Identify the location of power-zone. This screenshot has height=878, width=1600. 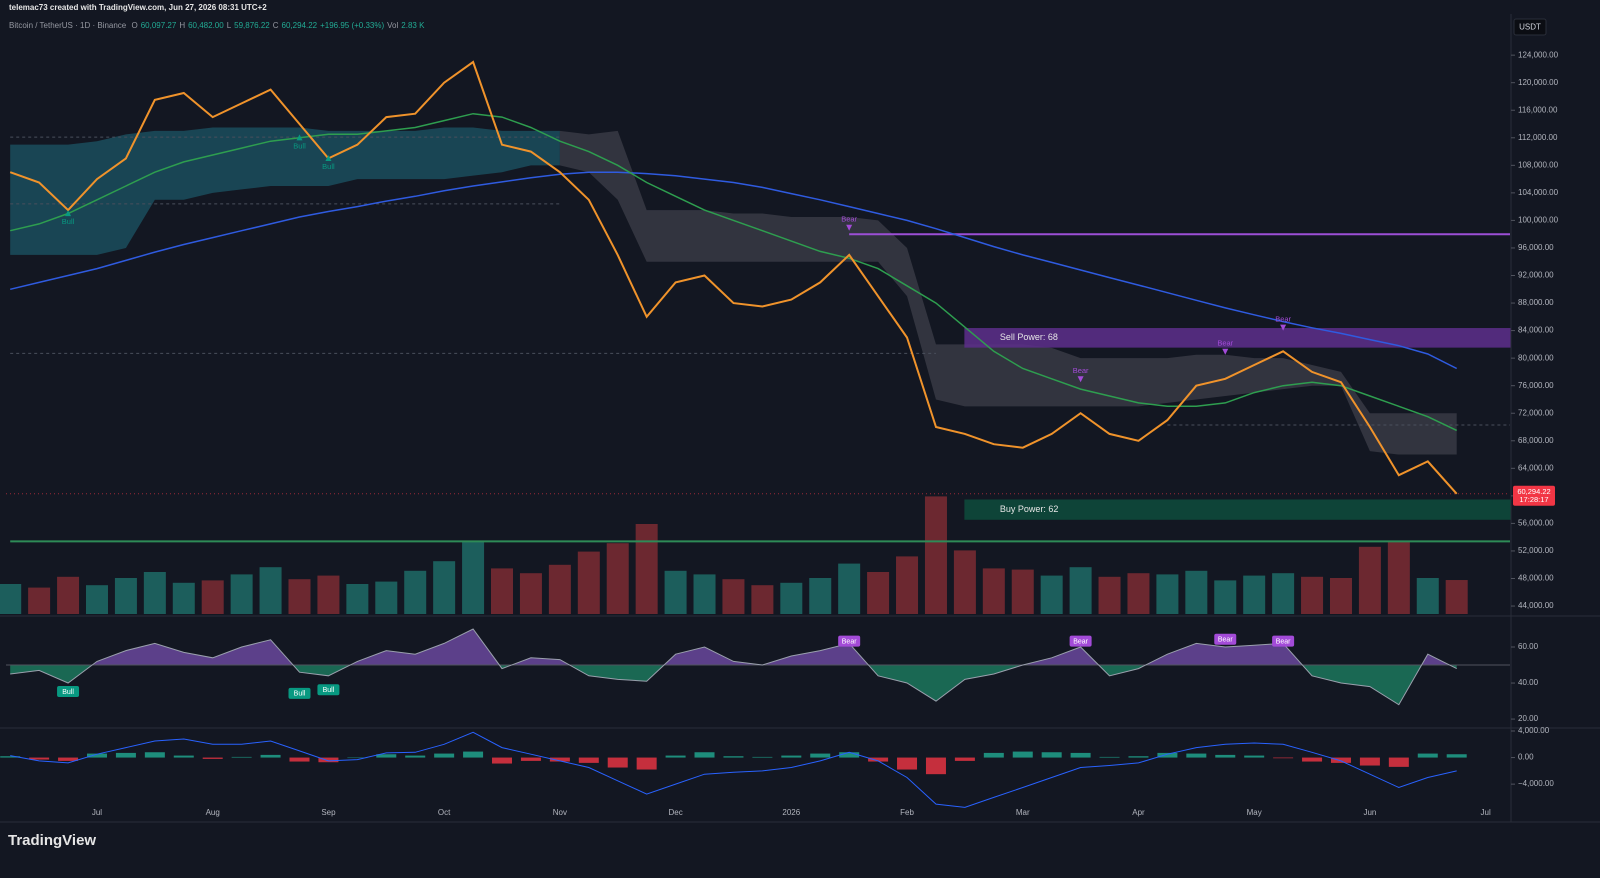
(1237, 509).